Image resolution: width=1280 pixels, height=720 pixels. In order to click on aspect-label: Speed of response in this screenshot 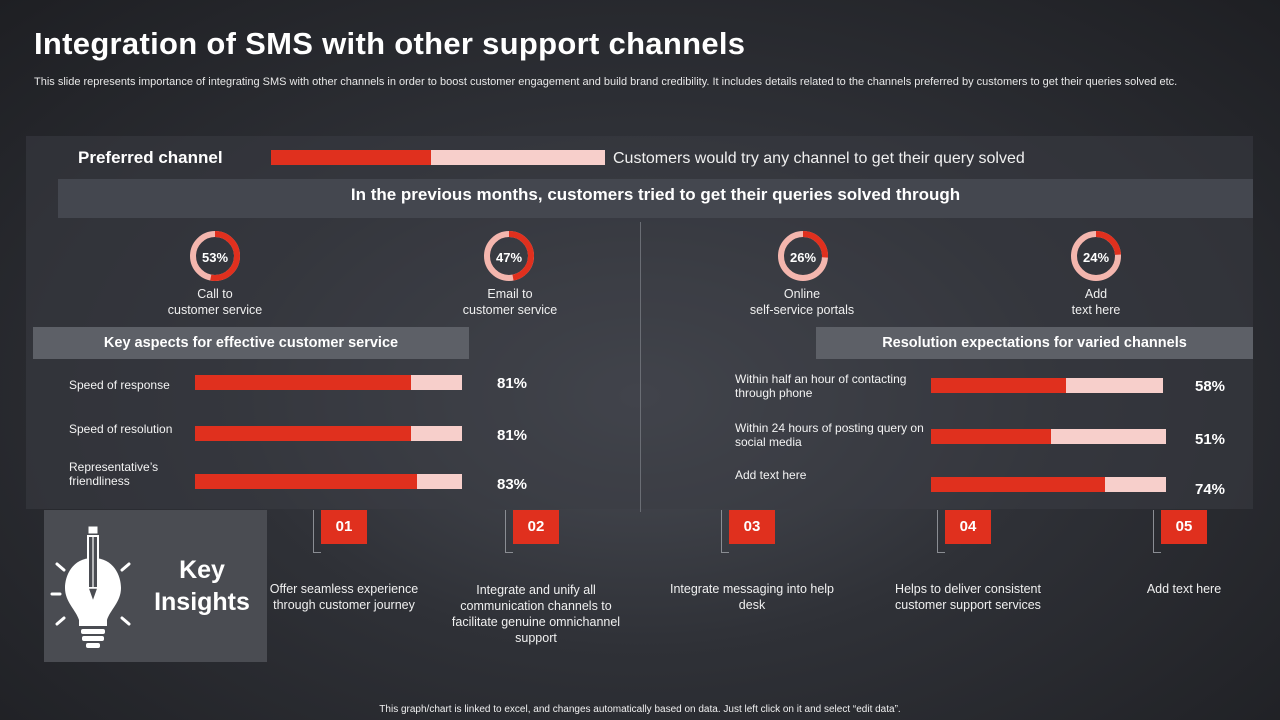, I will do `click(119, 385)`.